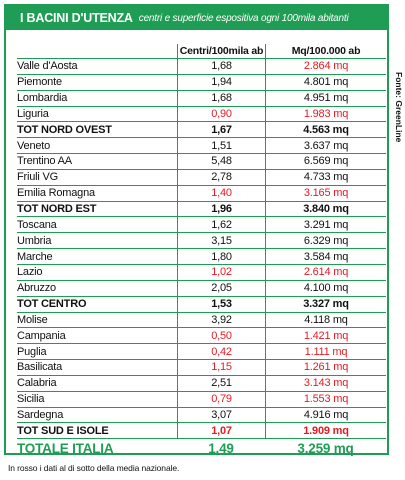  What do you see at coordinates (221, 82) in the screenshot?
I see `centri-cell: 1,94` at bounding box center [221, 82].